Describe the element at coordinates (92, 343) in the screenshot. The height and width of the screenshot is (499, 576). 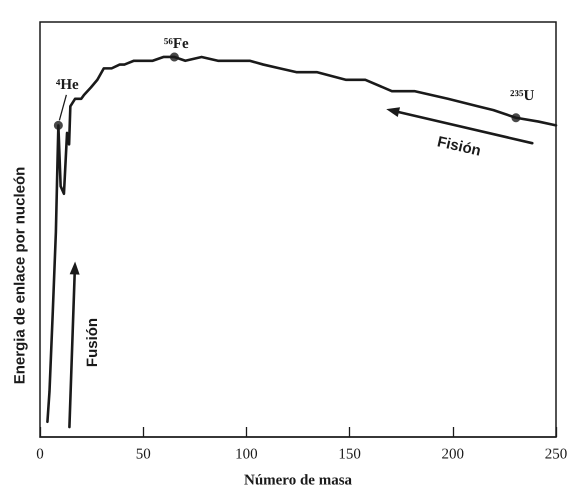
I see `annotation: Fusión` at that location.